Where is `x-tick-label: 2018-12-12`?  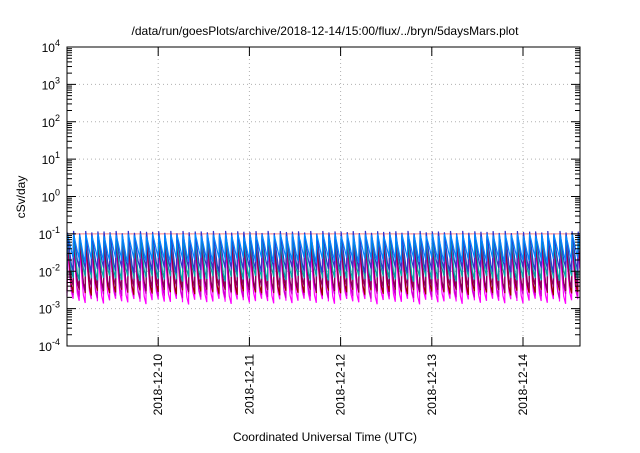
x-tick-label: 2018-12-12 is located at coordinates (341, 385).